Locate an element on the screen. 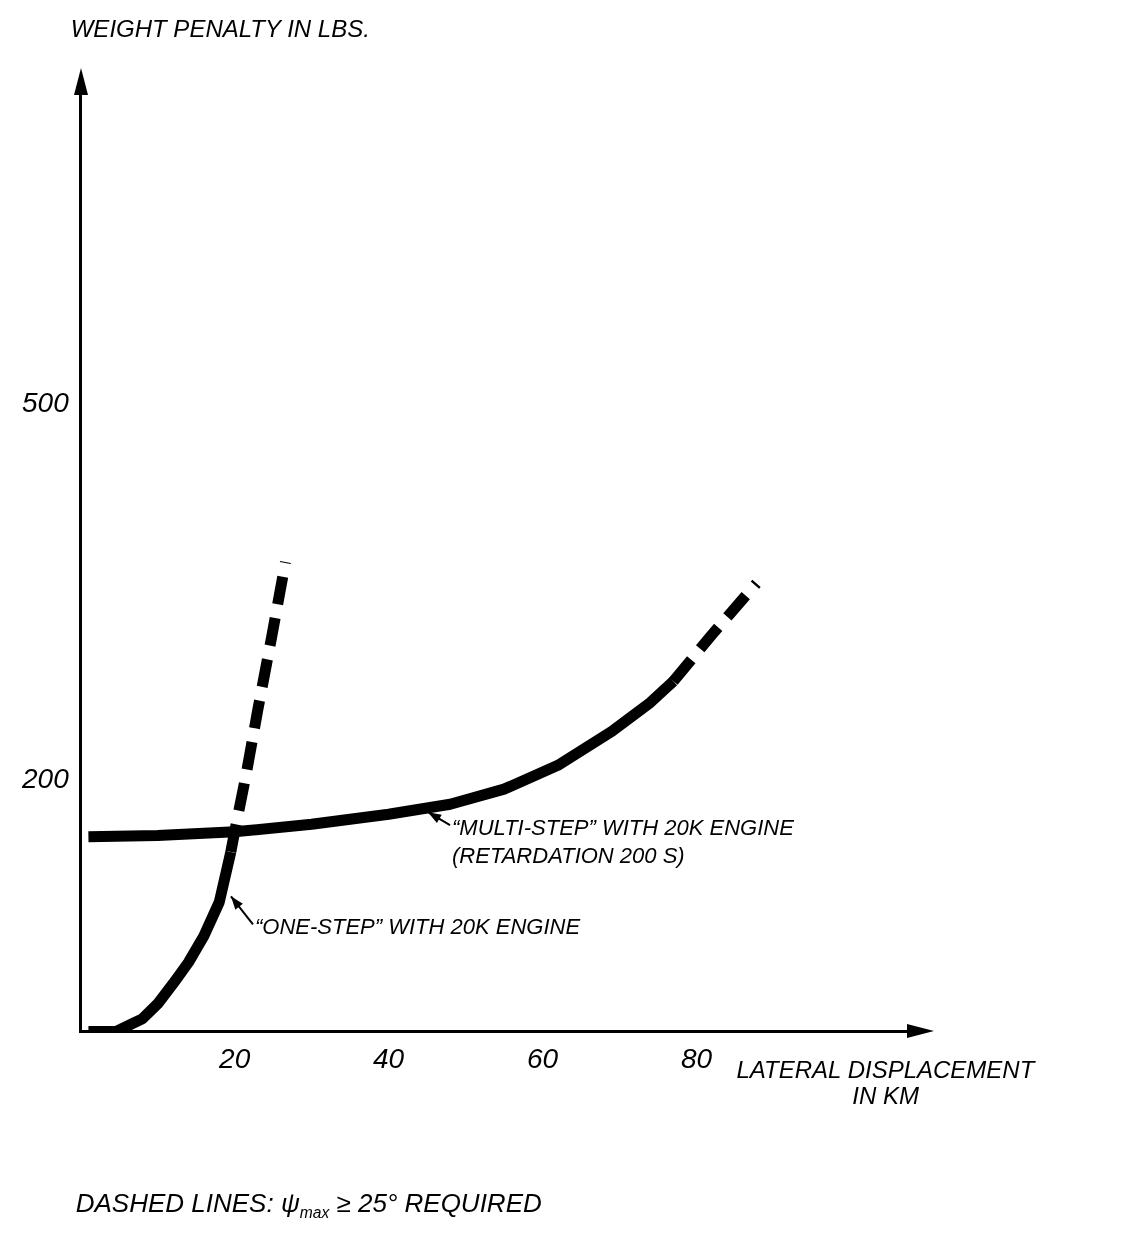 The image size is (1127, 1239). x-tick-label: 20 is located at coordinates (234, 1058).